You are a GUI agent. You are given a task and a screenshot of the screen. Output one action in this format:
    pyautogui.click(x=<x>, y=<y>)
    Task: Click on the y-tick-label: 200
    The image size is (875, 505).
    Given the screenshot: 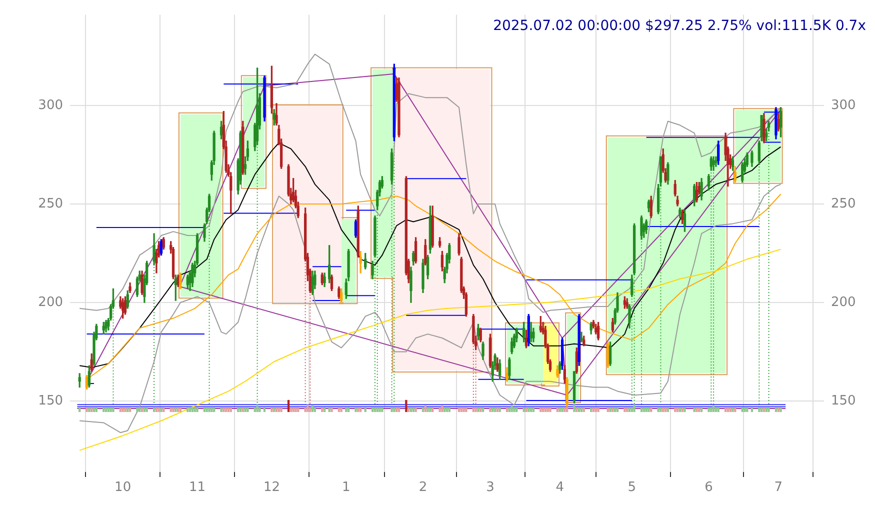 What is the action you would take?
    pyautogui.click(x=50, y=302)
    